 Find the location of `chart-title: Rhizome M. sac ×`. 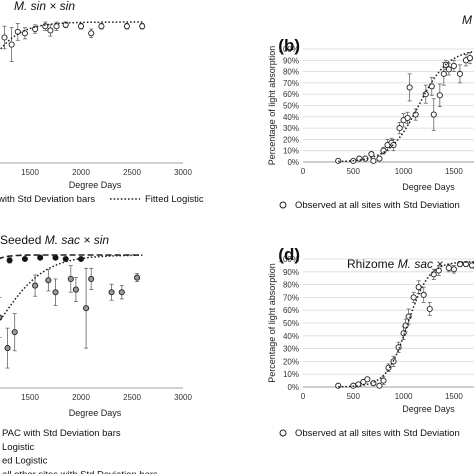

chart-title: Rhizome M. sac × is located at coordinates (395, 264).